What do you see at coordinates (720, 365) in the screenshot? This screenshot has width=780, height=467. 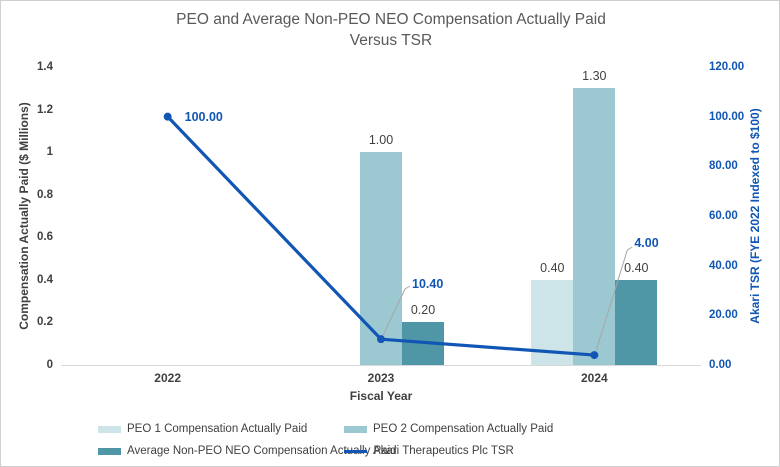 I see `right-axis-tick-label: 0.00` at bounding box center [720, 365].